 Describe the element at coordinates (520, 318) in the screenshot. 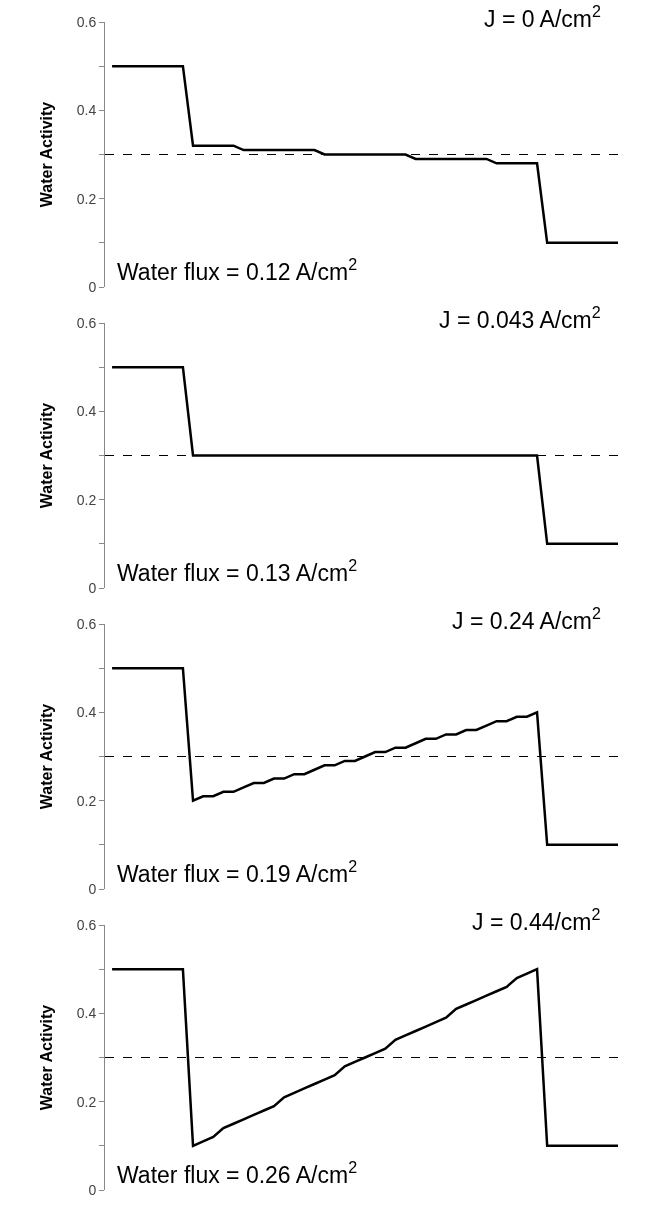

I see `annotation: J = 0.043 A/cm$^{2}$` at that location.